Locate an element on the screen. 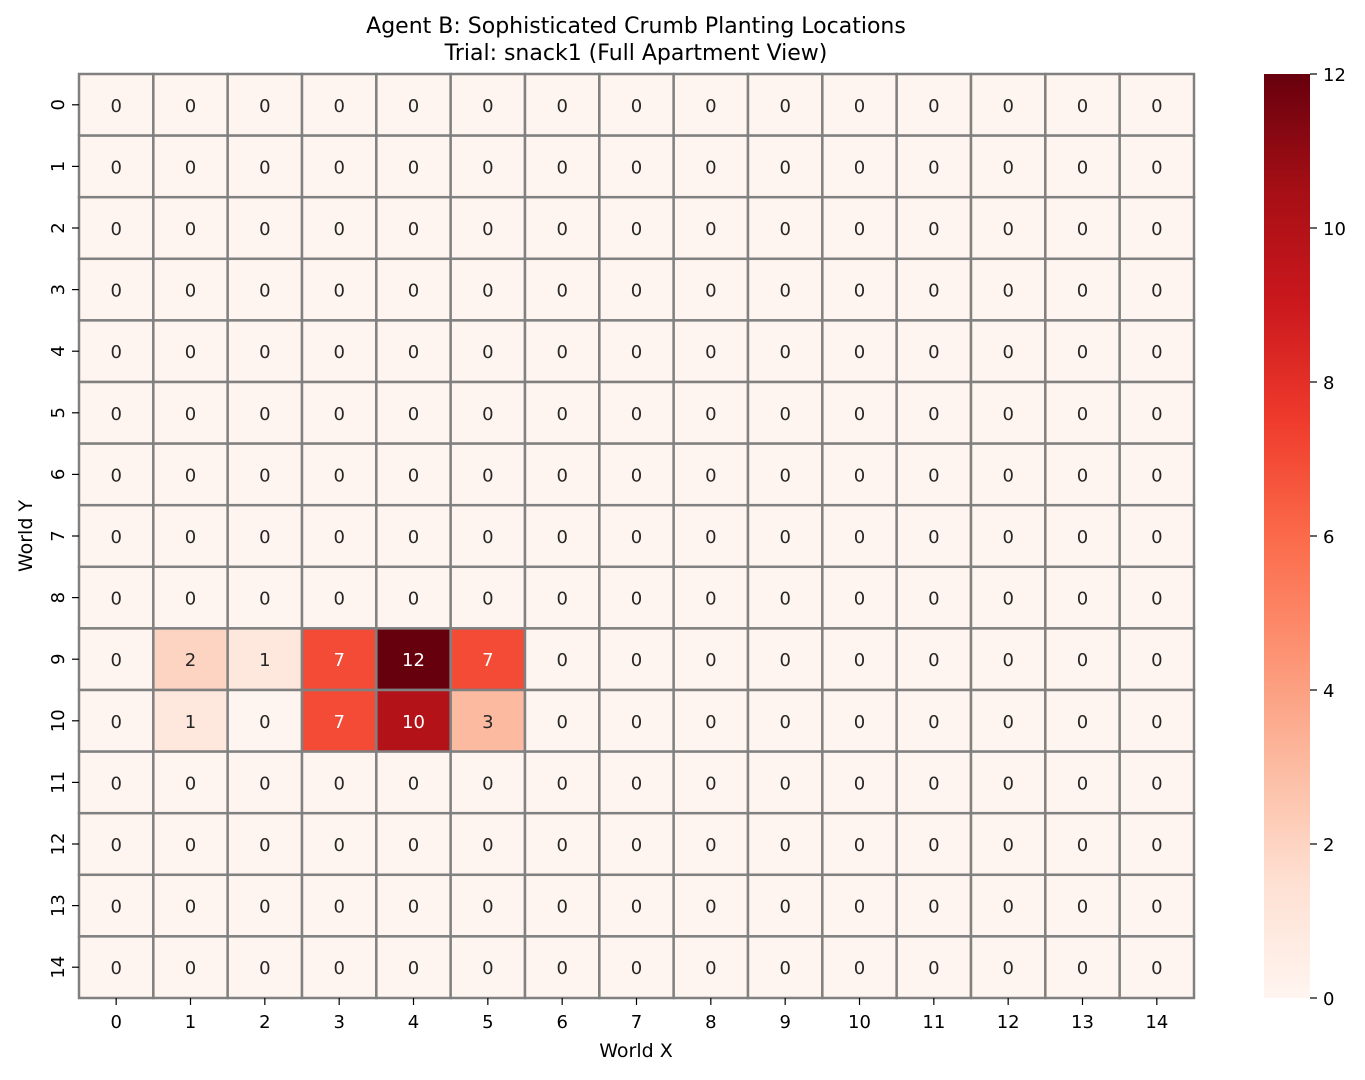  y-axis-label: World Y is located at coordinates (26, 536).